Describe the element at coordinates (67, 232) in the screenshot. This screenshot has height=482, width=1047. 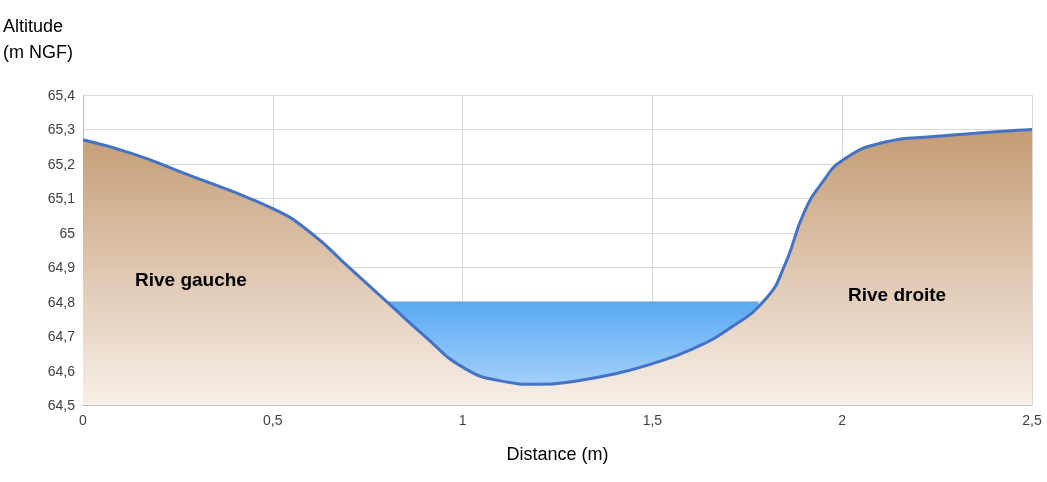
I see `y-tick-label: 65` at that location.